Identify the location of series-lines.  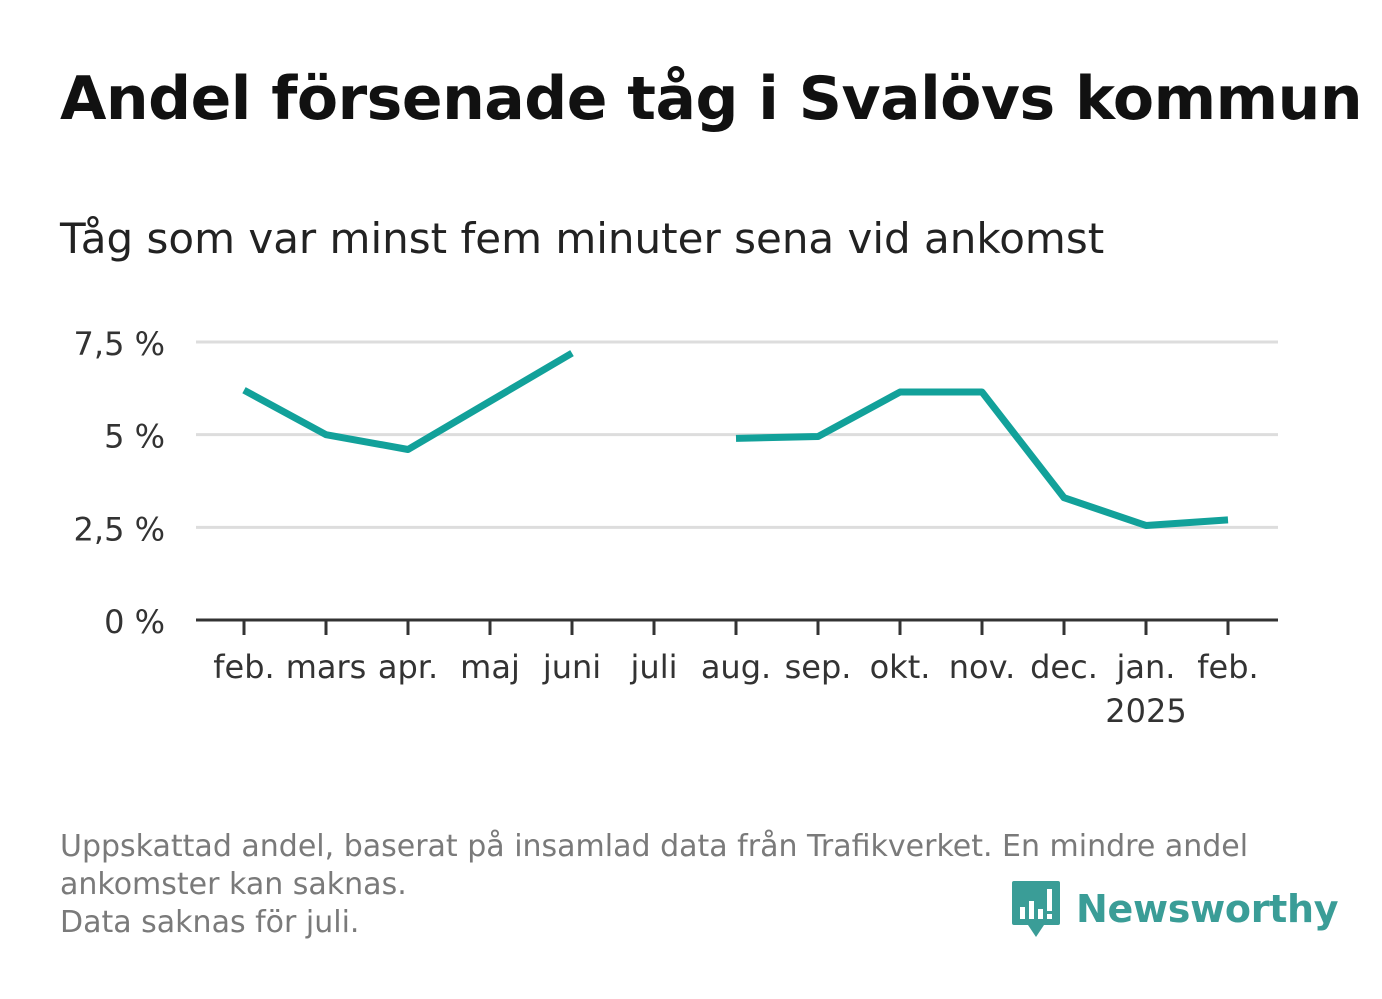
(735, 439).